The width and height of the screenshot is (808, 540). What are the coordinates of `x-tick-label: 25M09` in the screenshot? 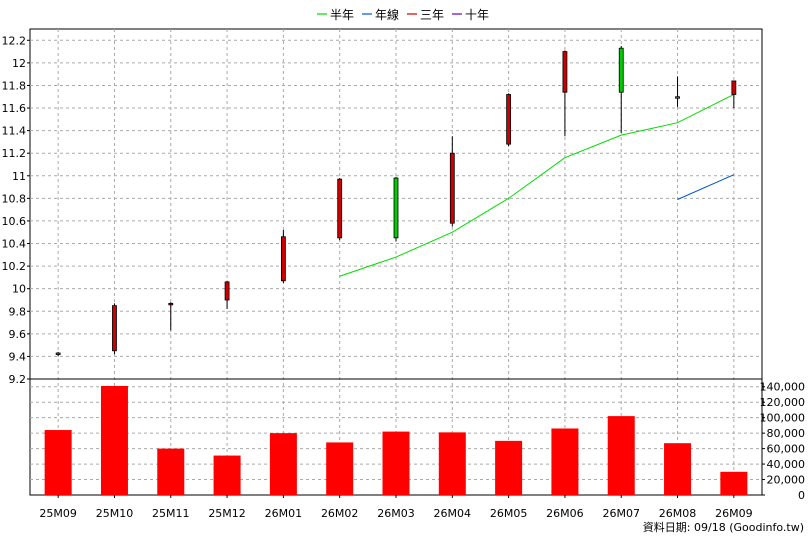 It's located at (58, 513).